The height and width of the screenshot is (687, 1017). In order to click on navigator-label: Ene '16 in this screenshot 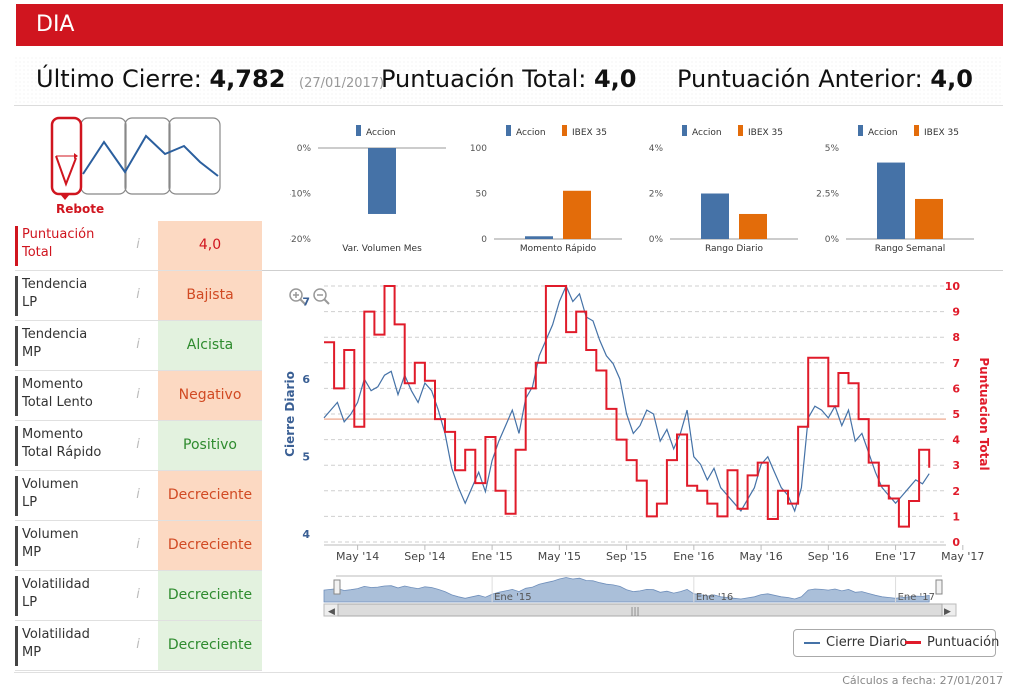, I will do `click(714, 597)`.